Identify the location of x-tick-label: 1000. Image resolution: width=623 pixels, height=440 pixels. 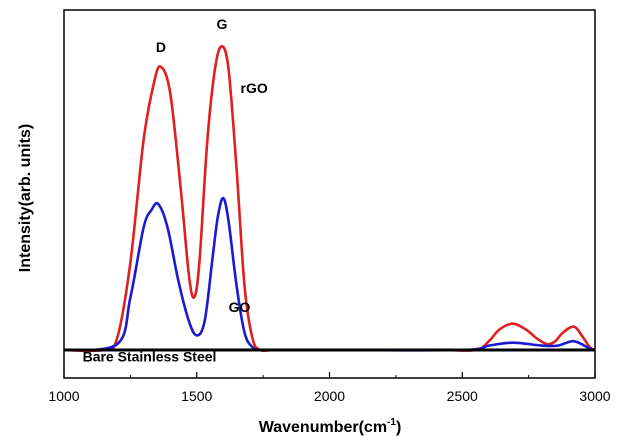
(63, 396).